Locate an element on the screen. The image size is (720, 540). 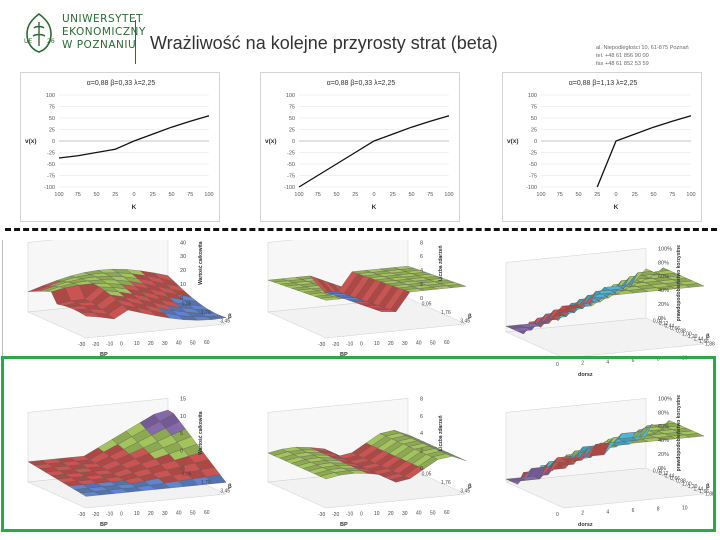
beta-tick-label: 0,66 is located at coordinates (675, 479).